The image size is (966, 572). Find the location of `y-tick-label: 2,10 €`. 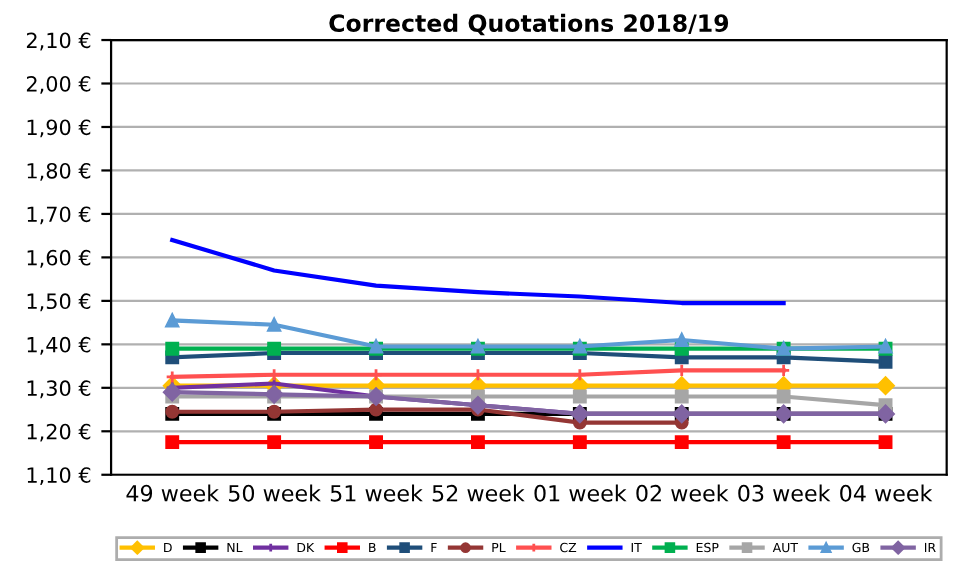

y-tick-label: 2,10 € is located at coordinates (58, 41).